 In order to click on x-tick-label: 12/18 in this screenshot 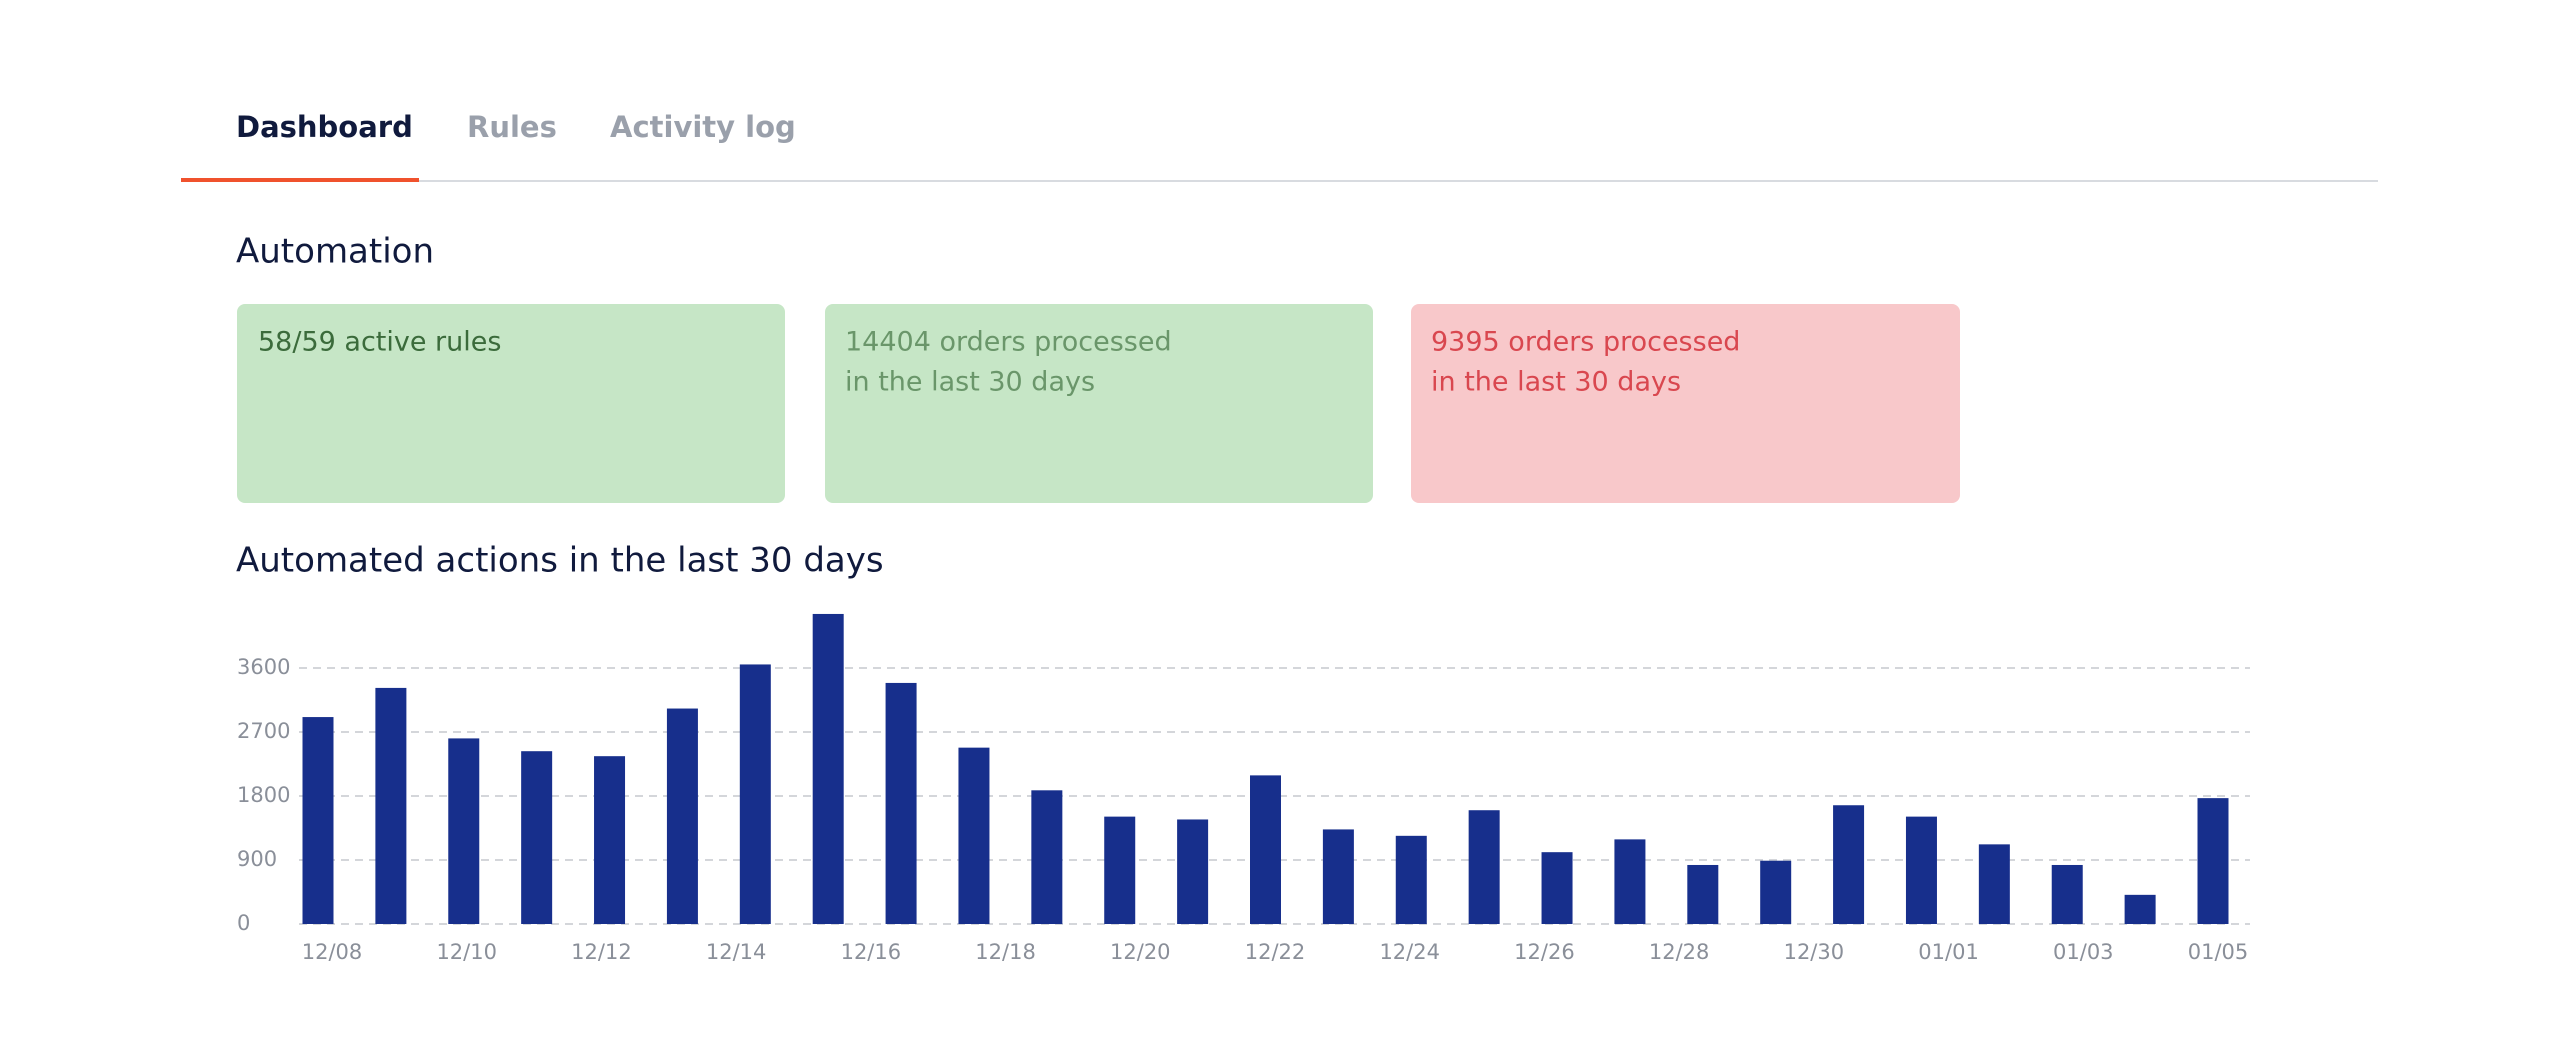, I will do `click(1005, 952)`.